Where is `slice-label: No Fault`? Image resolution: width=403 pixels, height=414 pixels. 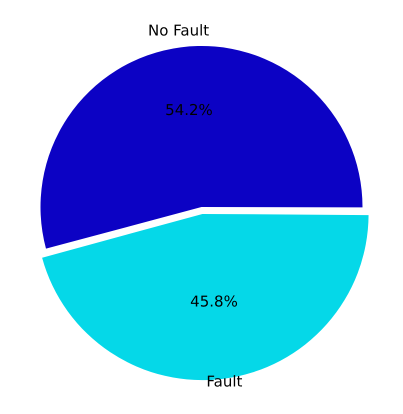
slice-label: No Fault is located at coordinates (179, 30).